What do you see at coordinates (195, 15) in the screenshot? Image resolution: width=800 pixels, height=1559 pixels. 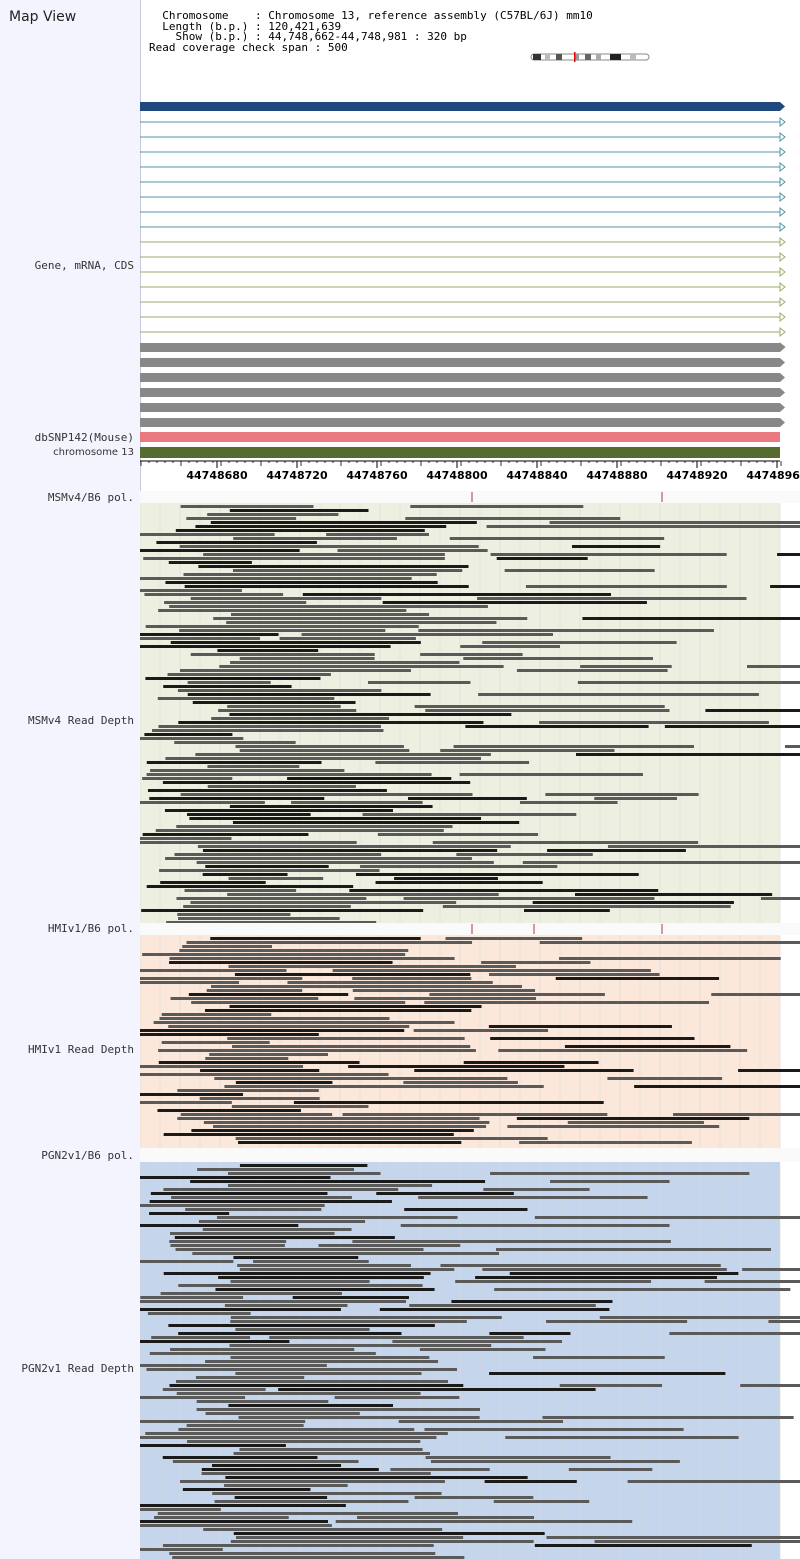 I see `chromosome-label: Chromosome` at bounding box center [195, 15].